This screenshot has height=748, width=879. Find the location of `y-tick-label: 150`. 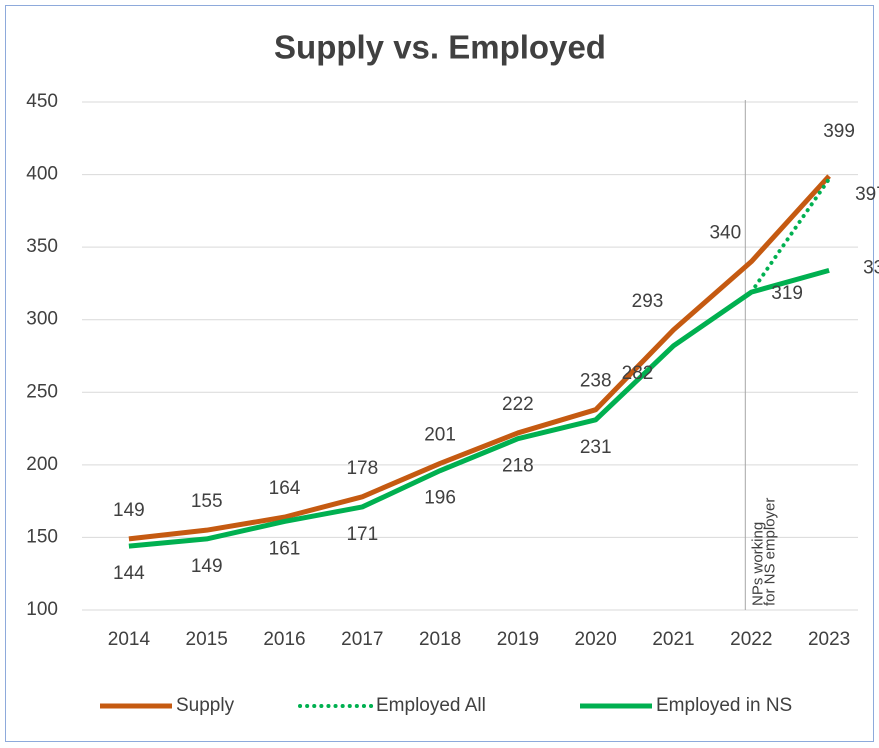

y-tick-label: 150 is located at coordinates (42, 536).